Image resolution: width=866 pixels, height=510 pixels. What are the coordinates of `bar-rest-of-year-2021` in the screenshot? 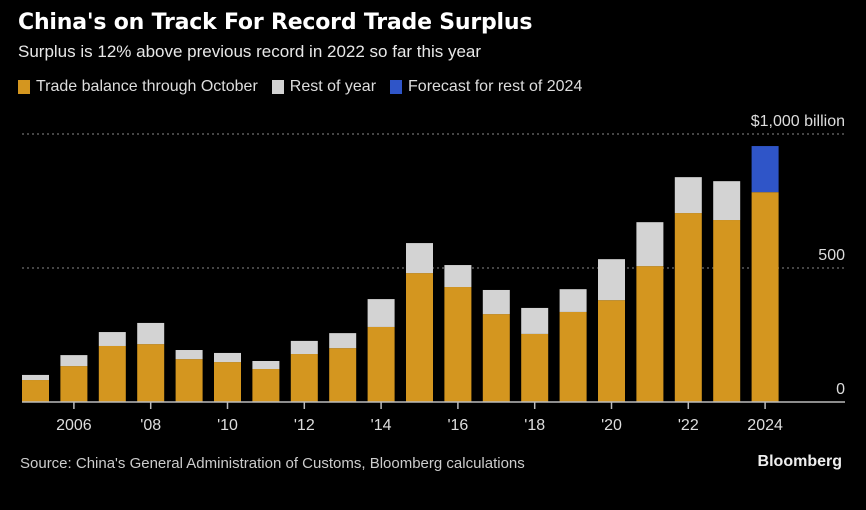 It's located at (650, 244).